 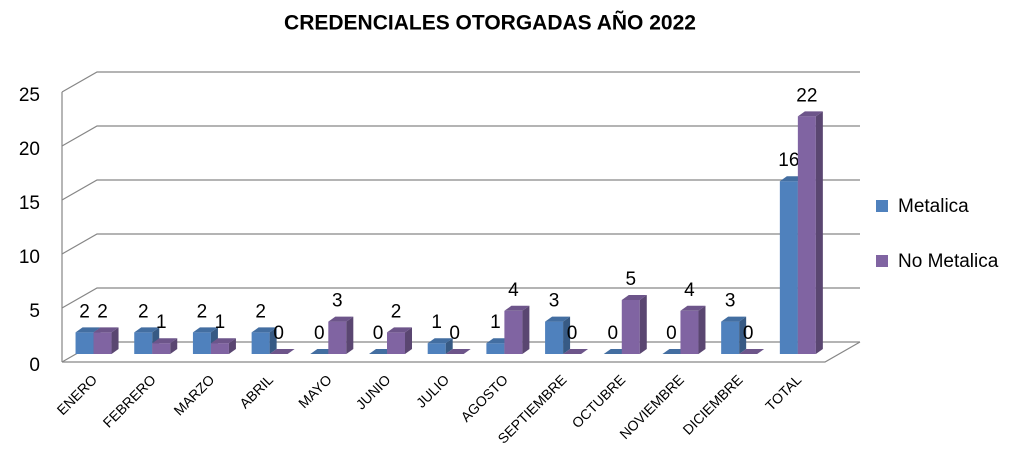 What do you see at coordinates (788, 160) in the screenshot?
I see `value-label: 16` at bounding box center [788, 160].